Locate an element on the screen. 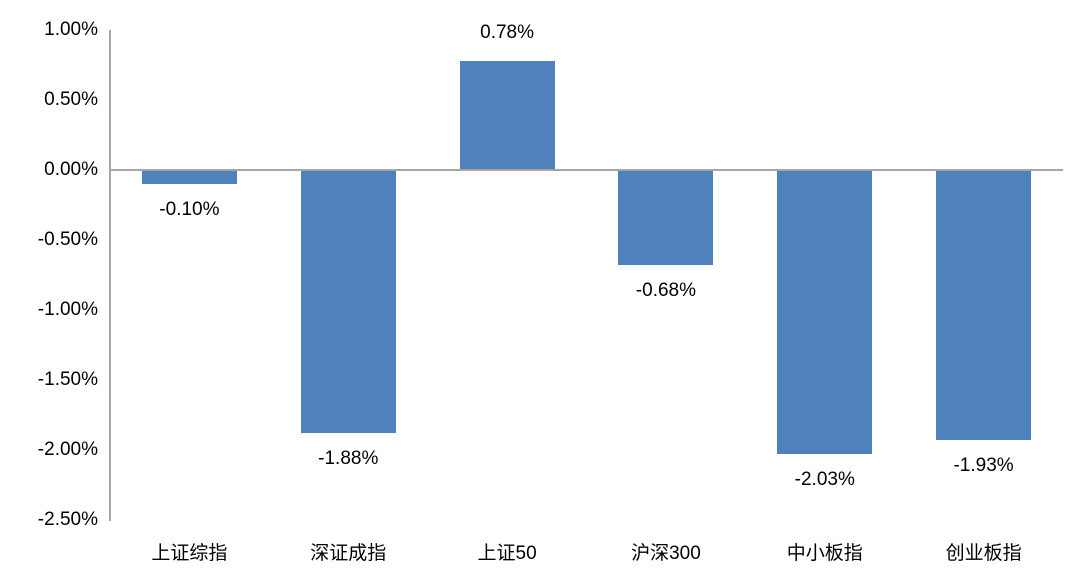 Image resolution: width=1071 pixels, height=579 pixels. y-axis-tick-label: 0.00% is located at coordinates (71, 169).